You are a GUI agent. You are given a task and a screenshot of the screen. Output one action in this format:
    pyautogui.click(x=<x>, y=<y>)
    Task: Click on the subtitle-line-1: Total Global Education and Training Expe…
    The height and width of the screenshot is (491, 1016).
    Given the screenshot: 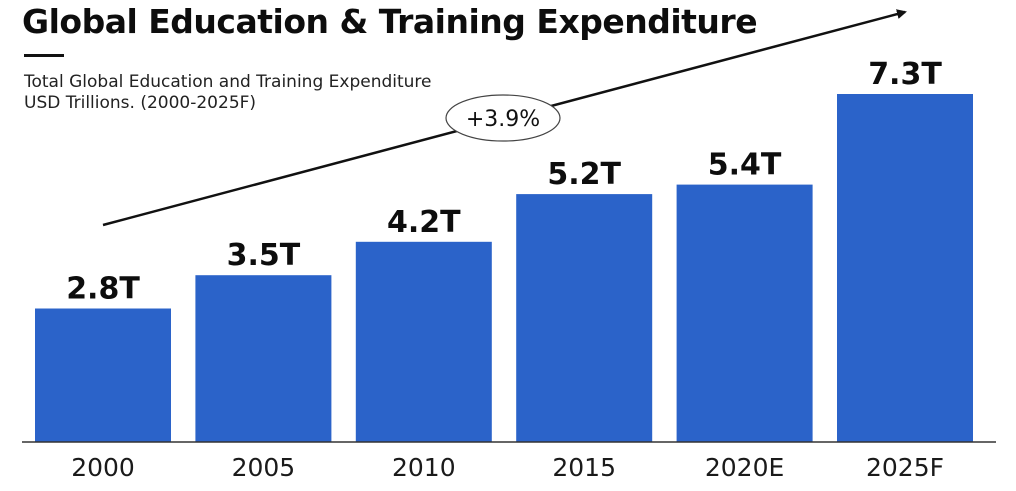 What is the action you would take?
    pyautogui.click(x=228, y=82)
    